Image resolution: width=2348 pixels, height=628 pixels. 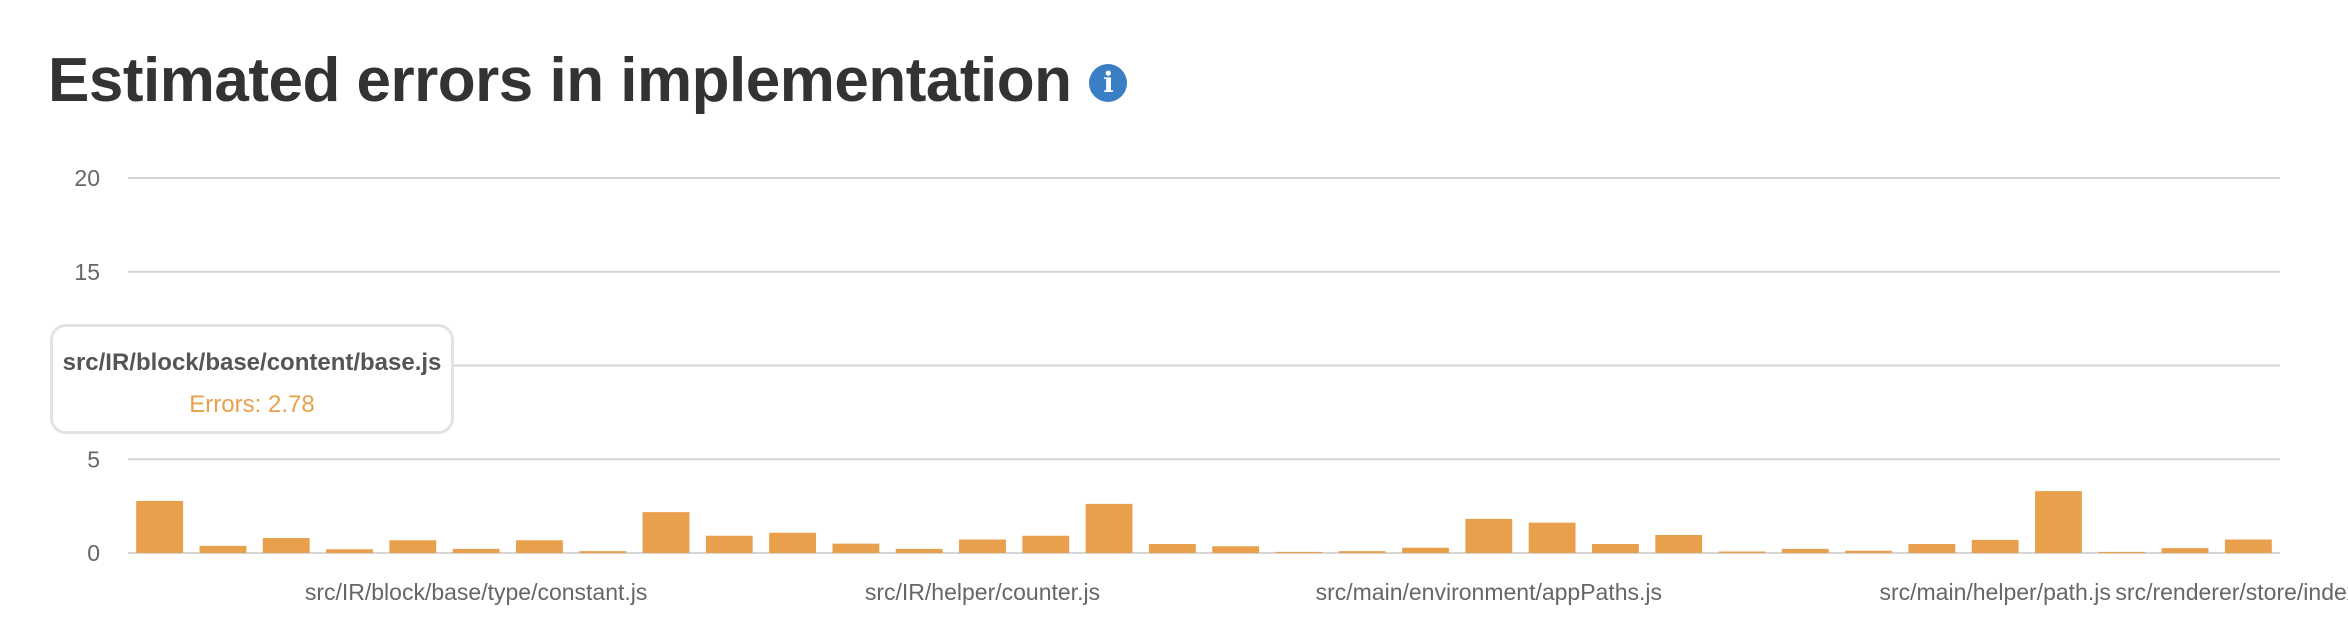 What do you see at coordinates (1204, 522) in the screenshot?
I see `bars` at bounding box center [1204, 522].